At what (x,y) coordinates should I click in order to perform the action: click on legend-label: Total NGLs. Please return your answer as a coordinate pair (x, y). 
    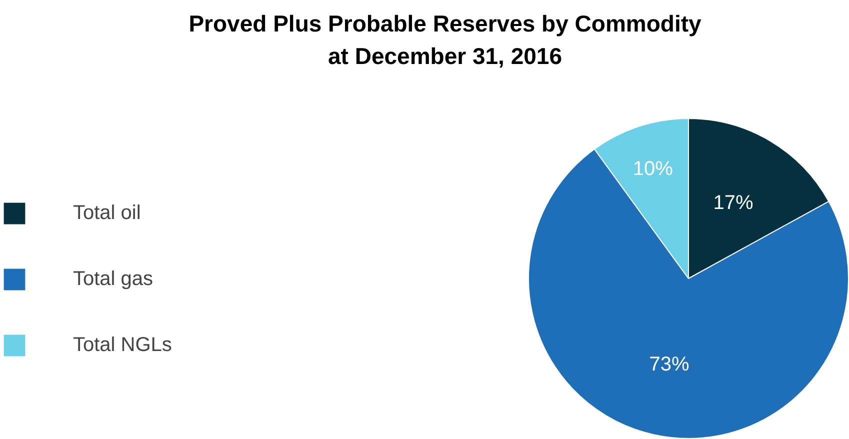
    Looking at the image, I should click on (122, 345).